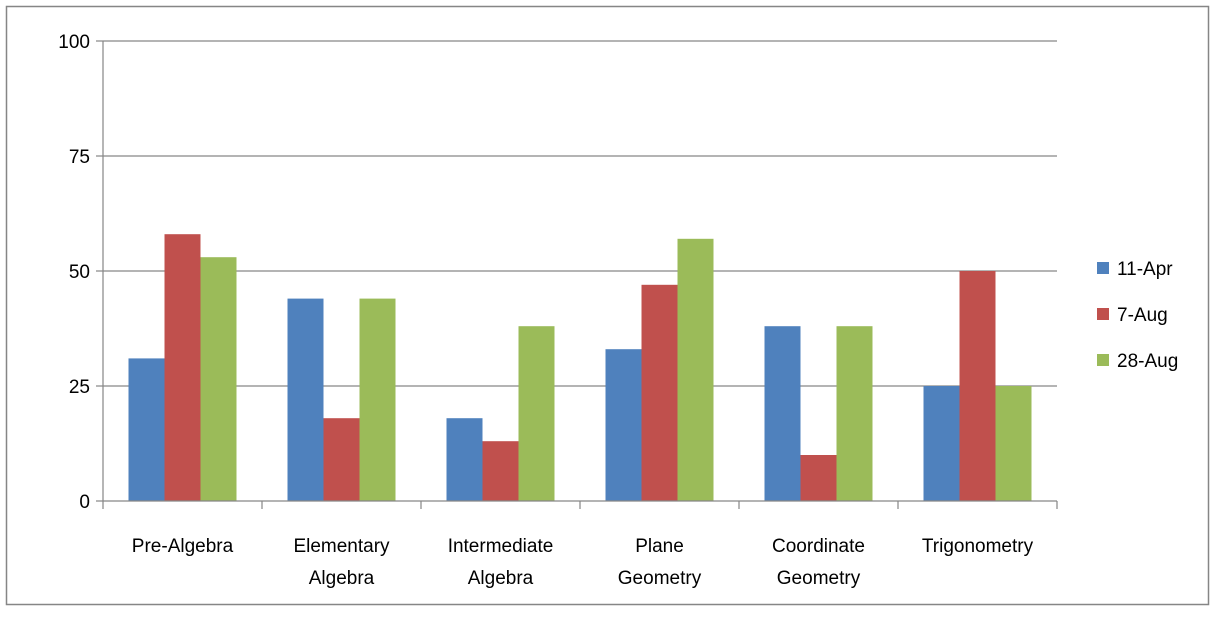 The image size is (1217, 617). Describe the element at coordinates (818, 546) in the screenshot. I see `x-category-label-line: Coordinate` at that location.